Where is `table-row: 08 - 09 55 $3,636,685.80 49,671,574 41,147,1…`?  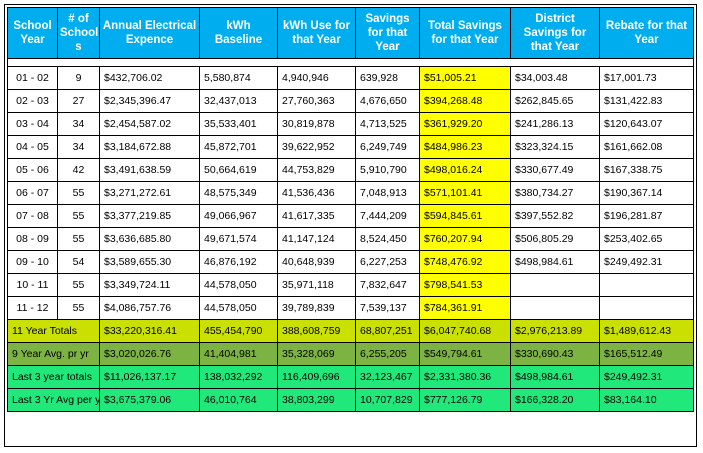
table-row: 08 - 09 55 $3,636,685.80 49,671,574 41,147,1… is located at coordinates (350, 239).